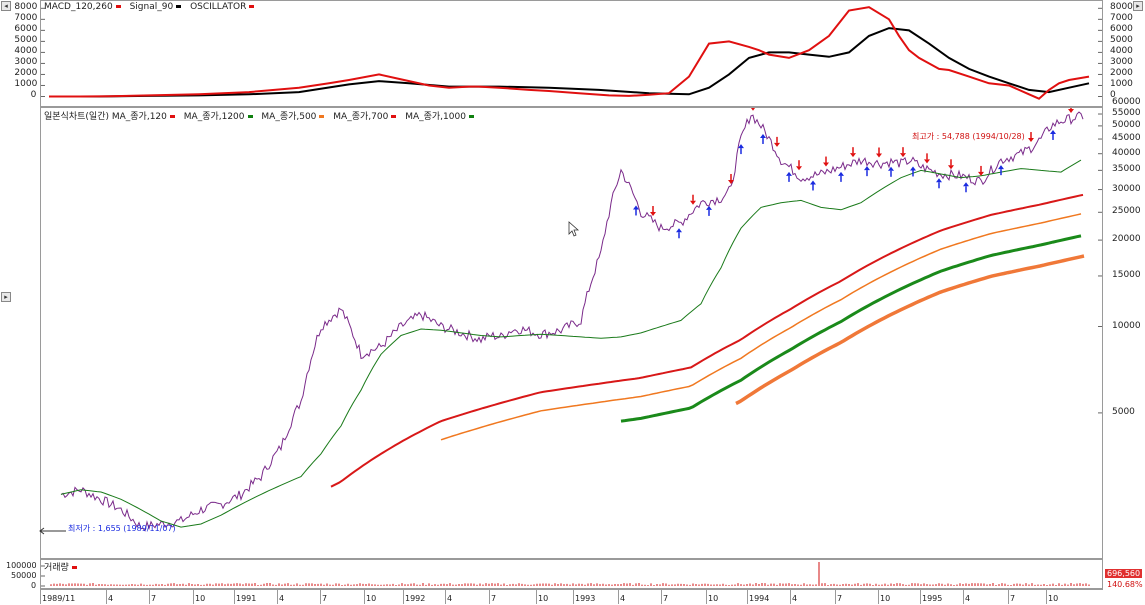 The image size is (1145, 605). What do you see at coordinates (139, 117) in the screenshot?
I see `legend-ma120: MA_종가,120` at bounding box center [139, 117].